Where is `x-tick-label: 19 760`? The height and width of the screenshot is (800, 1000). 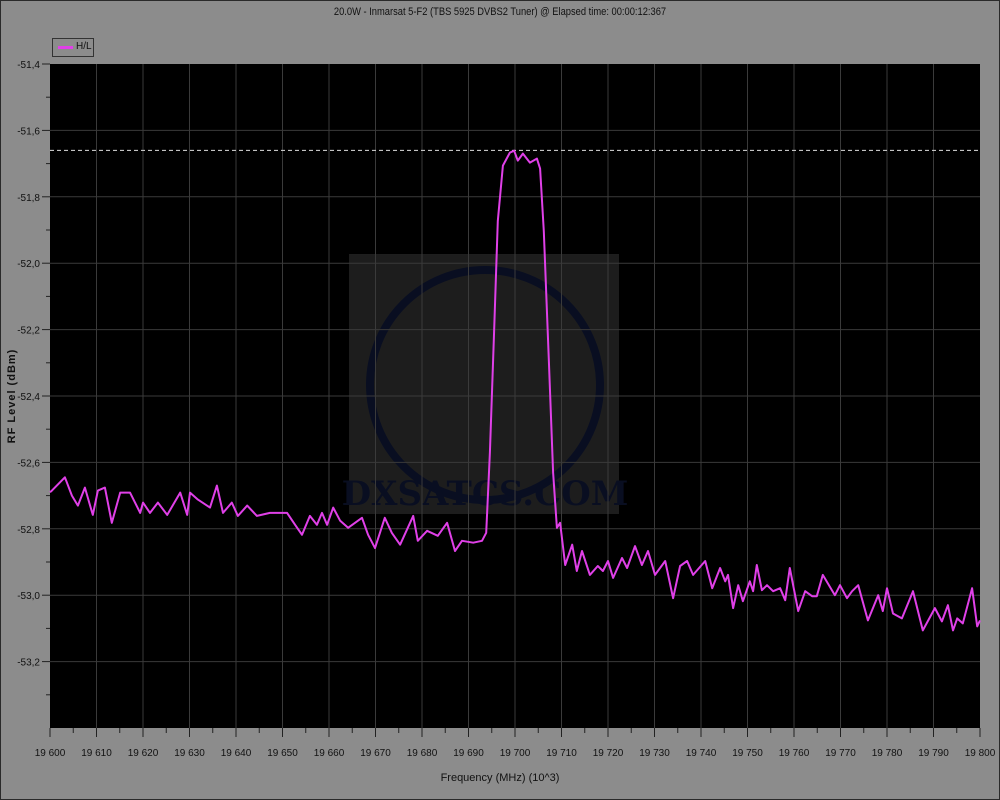 x-tick-label: 19 760 is located at coordinates (794, 753).